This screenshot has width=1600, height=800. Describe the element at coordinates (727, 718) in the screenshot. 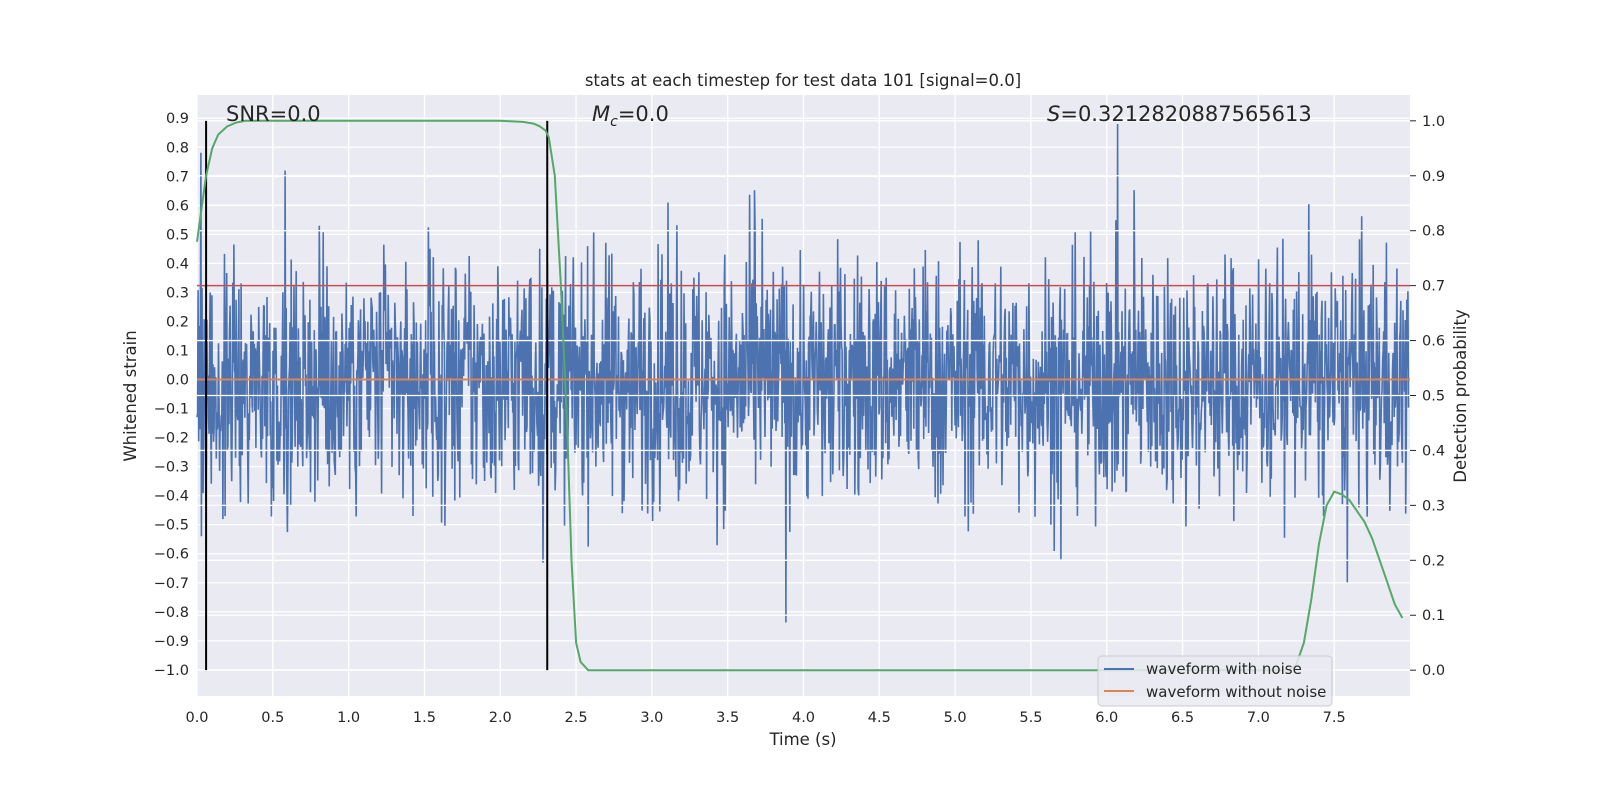

I see `x-tick-label: 3.5` at that location.